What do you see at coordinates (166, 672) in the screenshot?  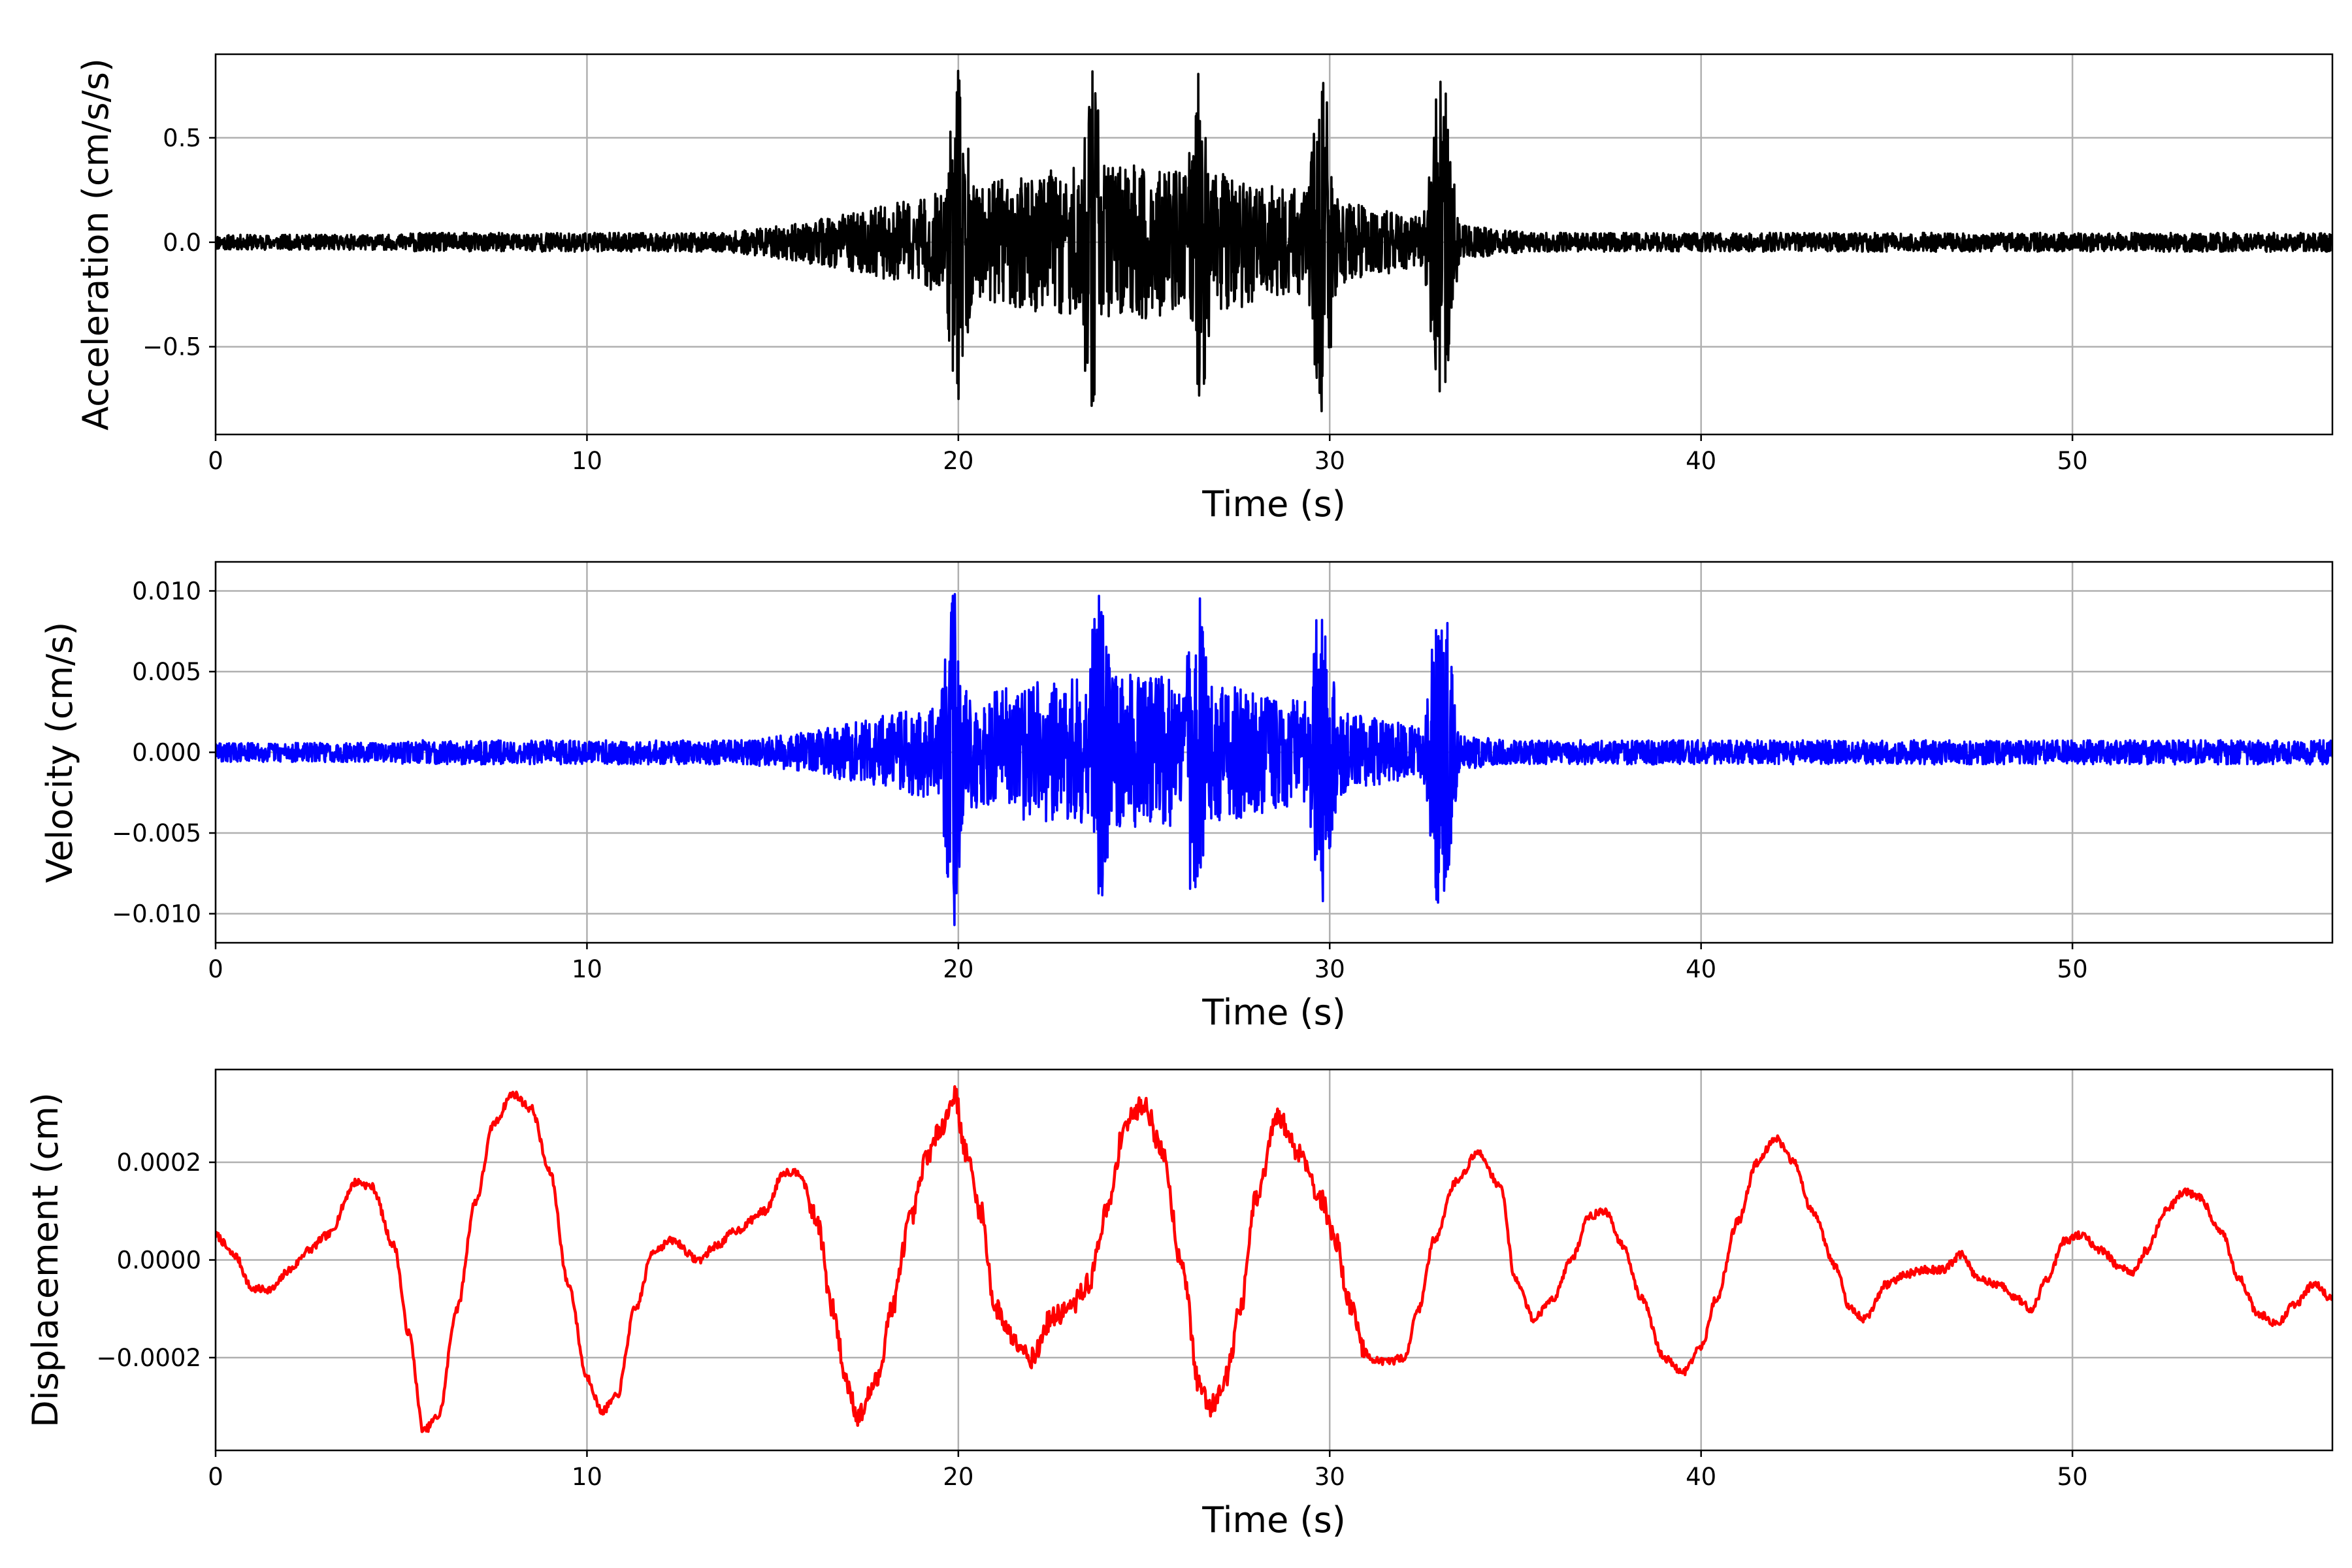 I see `y-tick-label: 0.005` at bounding box center [166, 672].